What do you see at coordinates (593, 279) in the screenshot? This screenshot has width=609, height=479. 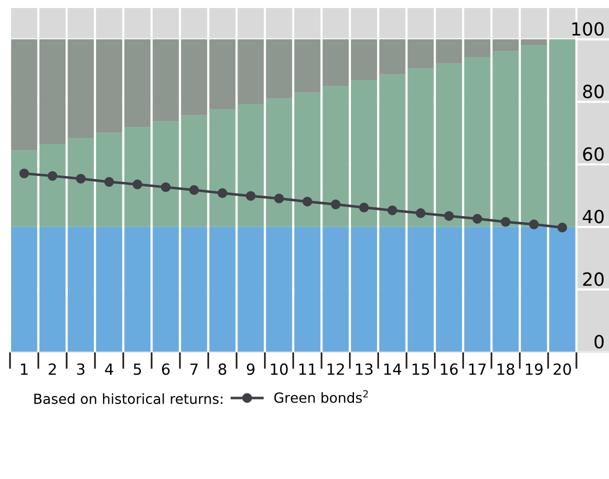 I see `y-tick-label: 20` at bounding box center [593, 279].